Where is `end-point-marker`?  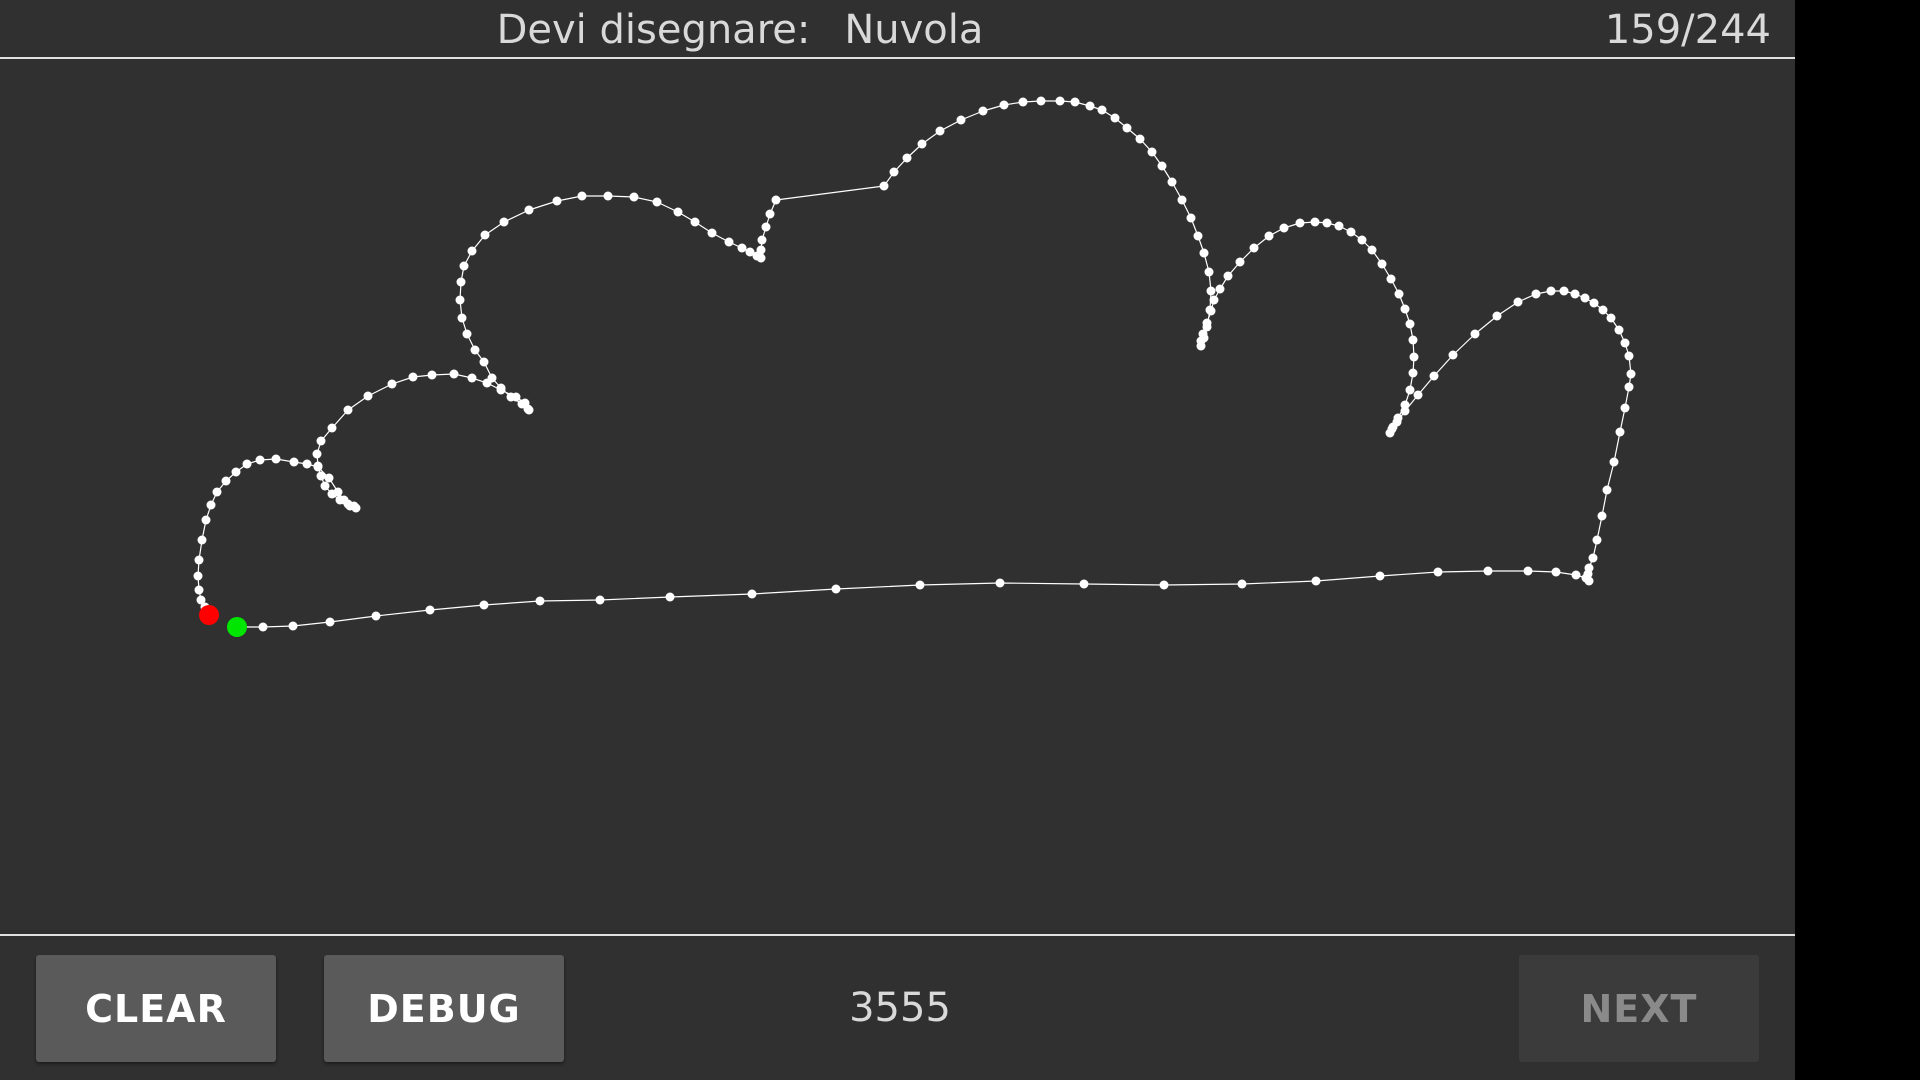 end-point-marker is located at coordinates (209, 615).